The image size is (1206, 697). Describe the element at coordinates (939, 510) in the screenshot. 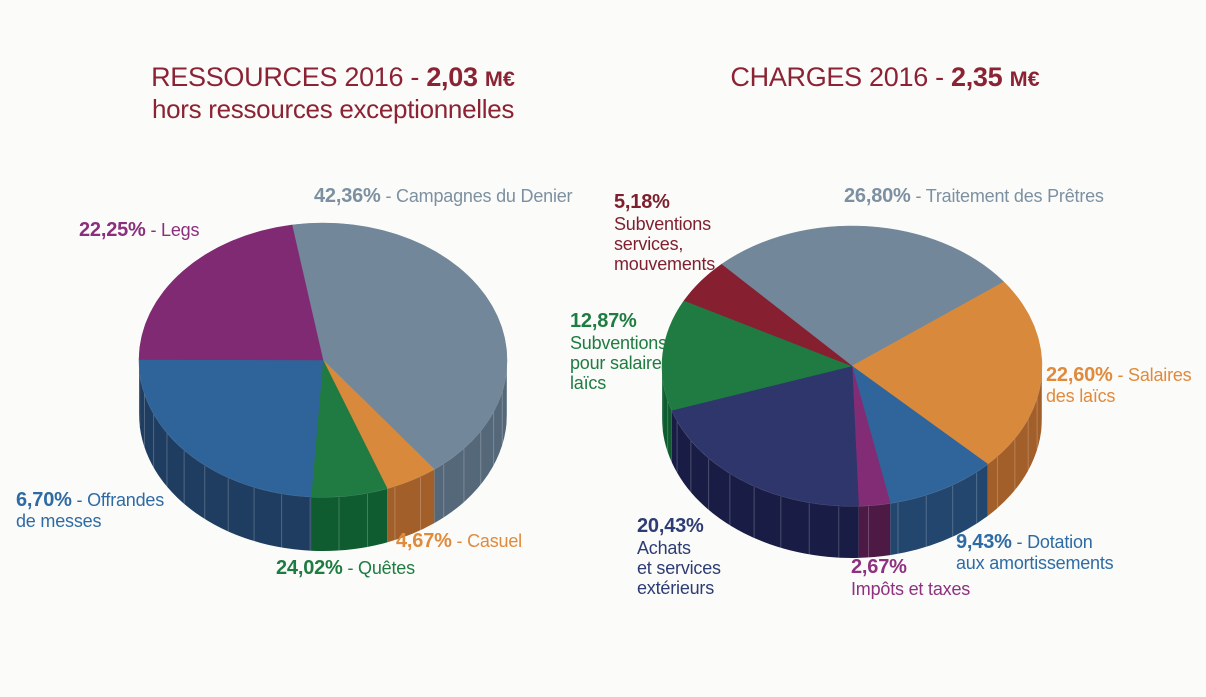

I see `pie-side-dotation-aux-amortissements` at that location.